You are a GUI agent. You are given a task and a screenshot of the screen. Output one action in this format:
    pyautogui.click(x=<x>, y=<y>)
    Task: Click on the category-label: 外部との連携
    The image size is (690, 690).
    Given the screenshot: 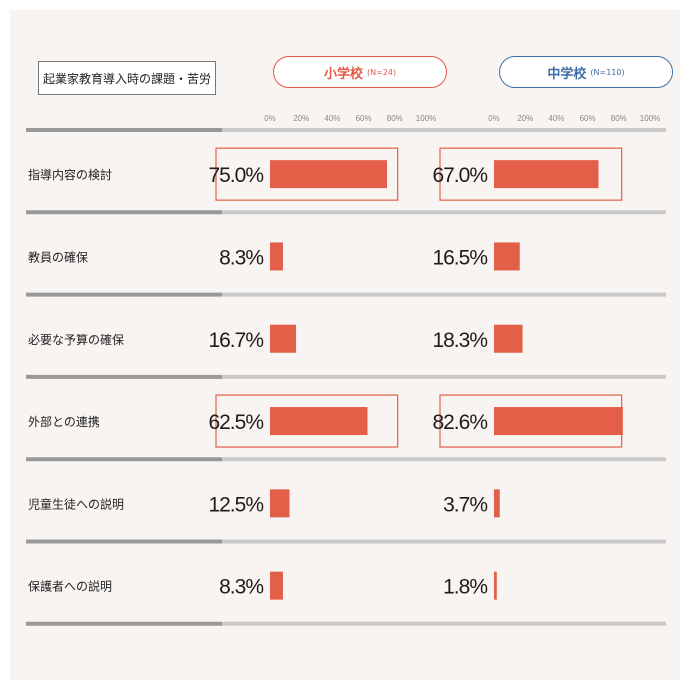 What is the action you would take?
    pyautogui.click(x=64, y=421)
    